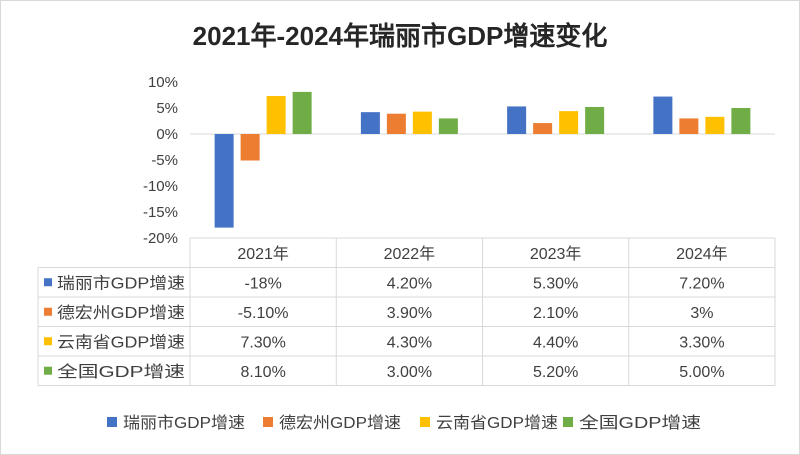  Describe the element at coordinates (701, 313) in the screenshot. I see `data-label: 3%` at that location.